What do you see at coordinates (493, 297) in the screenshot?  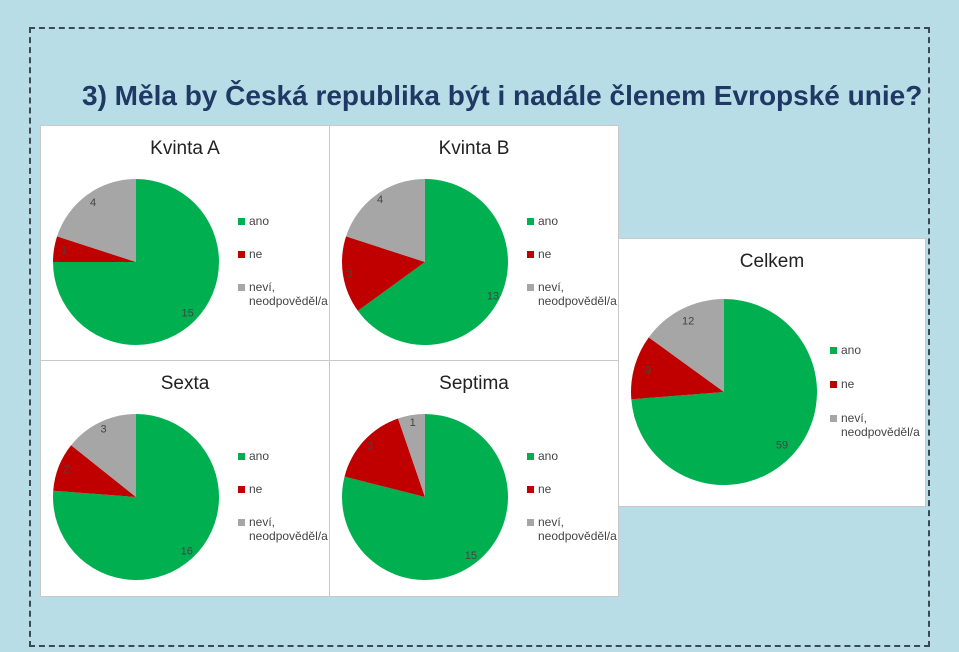 I see `pie-data-label: 13` at bounding box center [493, 297].